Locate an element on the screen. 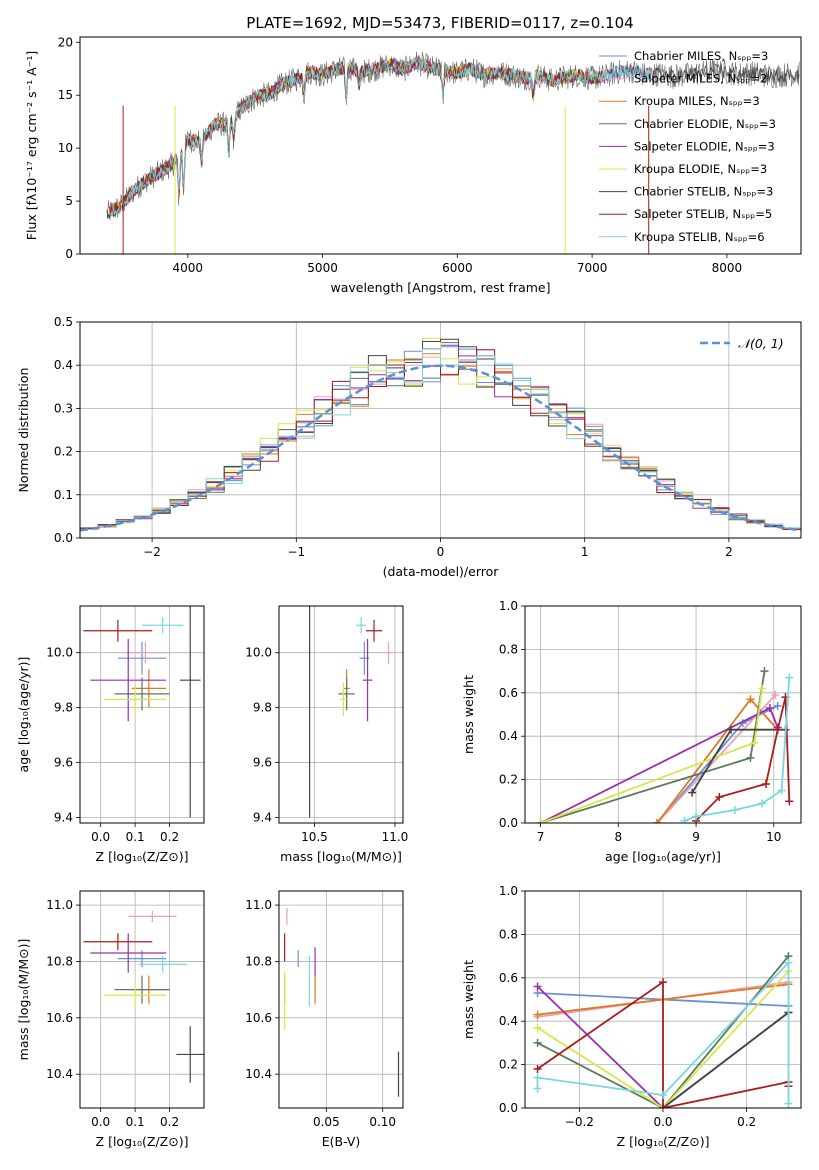 Image resolution: width=819 pixels, height=1170 pixels. y-axis-label: Flux [fλ10⁻¹⁷ erg cm⁻² s⁻¹ A⁻¹] is located at coordinates (31, 145).